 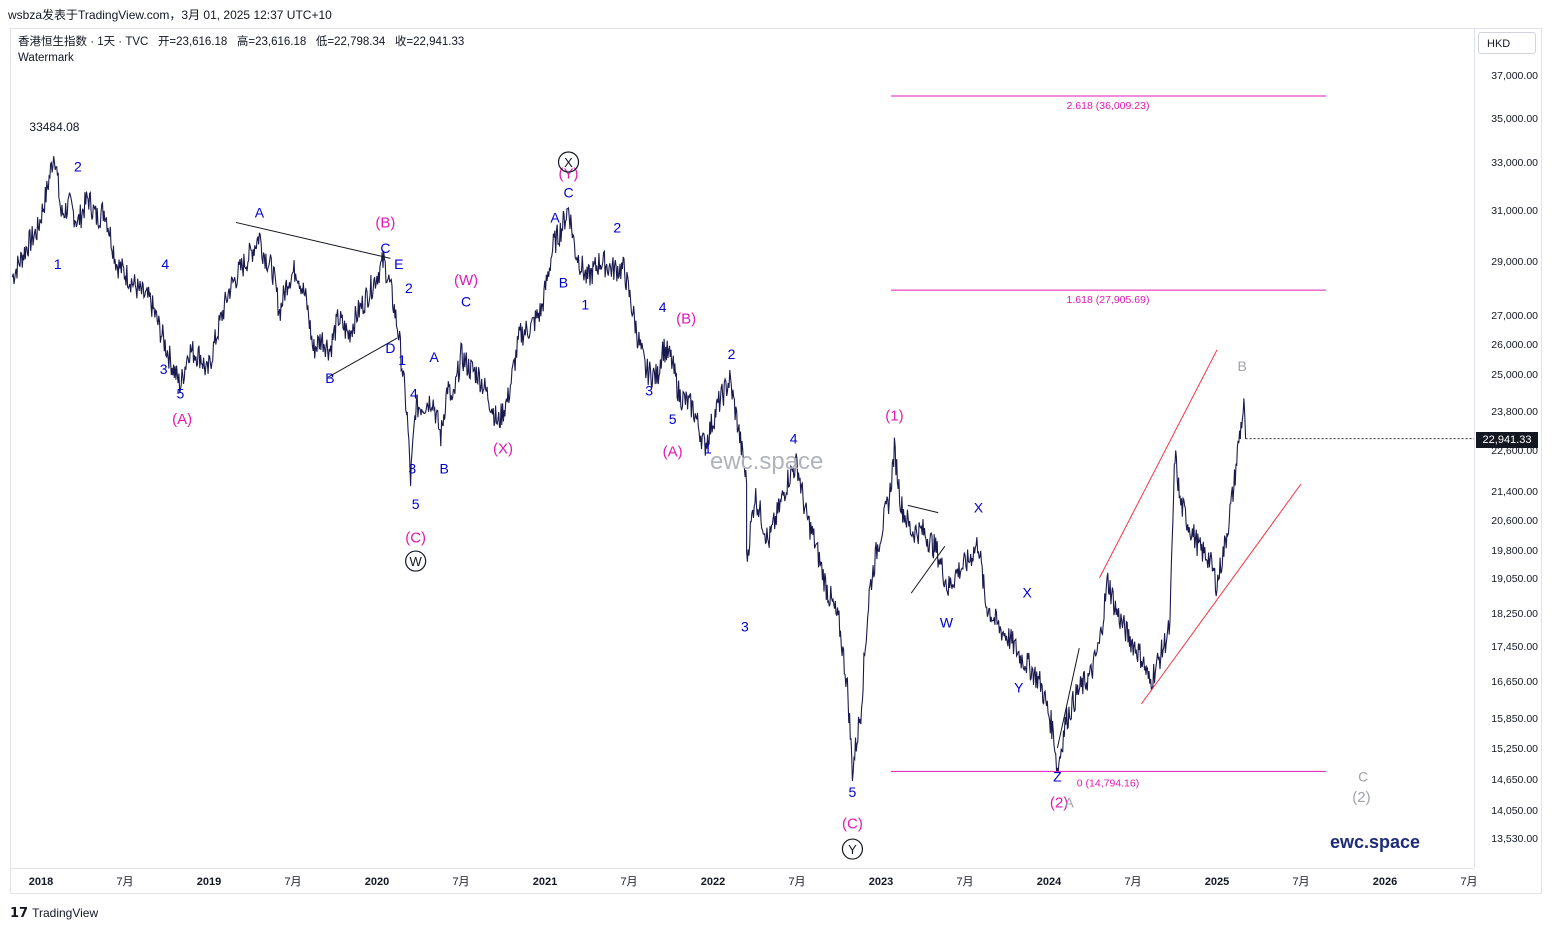 I want to click on x-tick-label: 2023, so click(x=881, y=882).